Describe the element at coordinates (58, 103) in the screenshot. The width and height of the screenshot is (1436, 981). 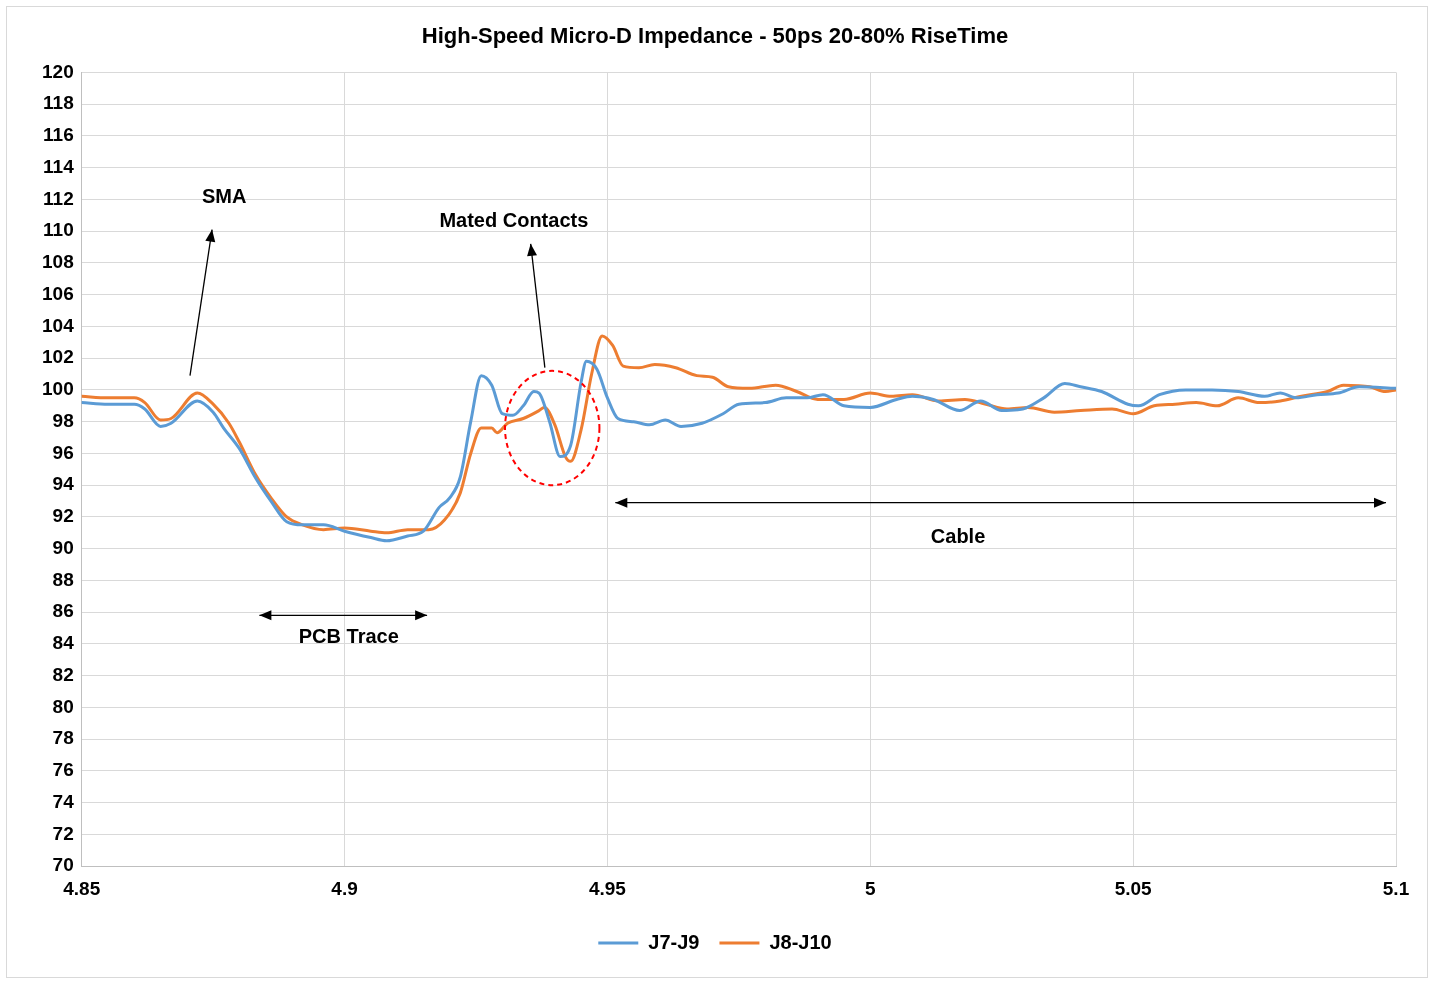
I see `y-tick-label: 118` at that location.